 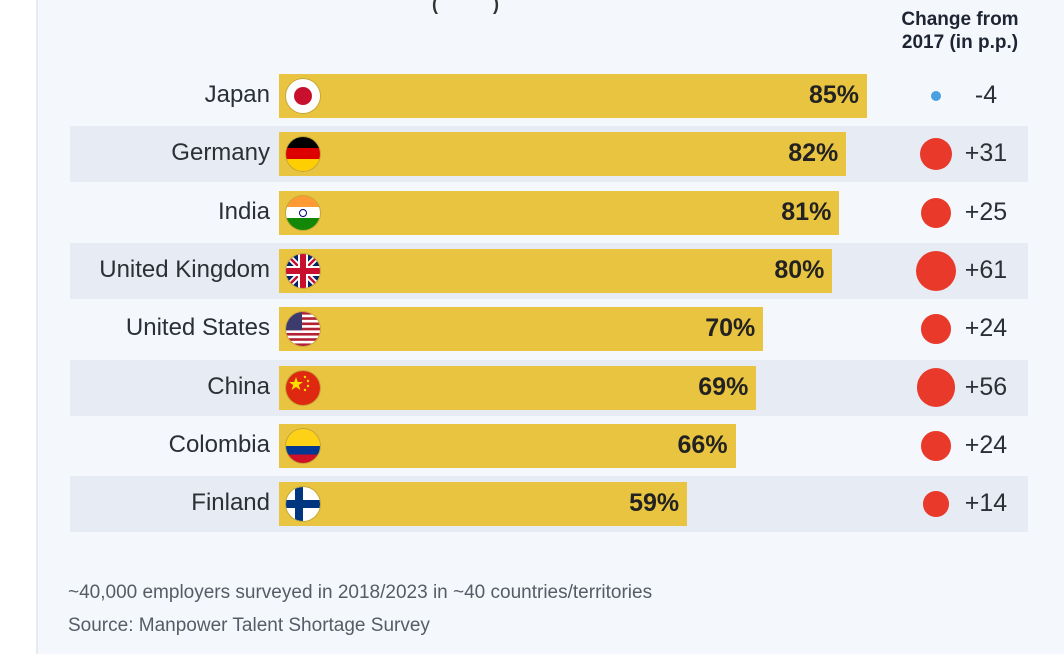 I want to click on united-kingdom-flag-icon, so click(x=303, y=270).